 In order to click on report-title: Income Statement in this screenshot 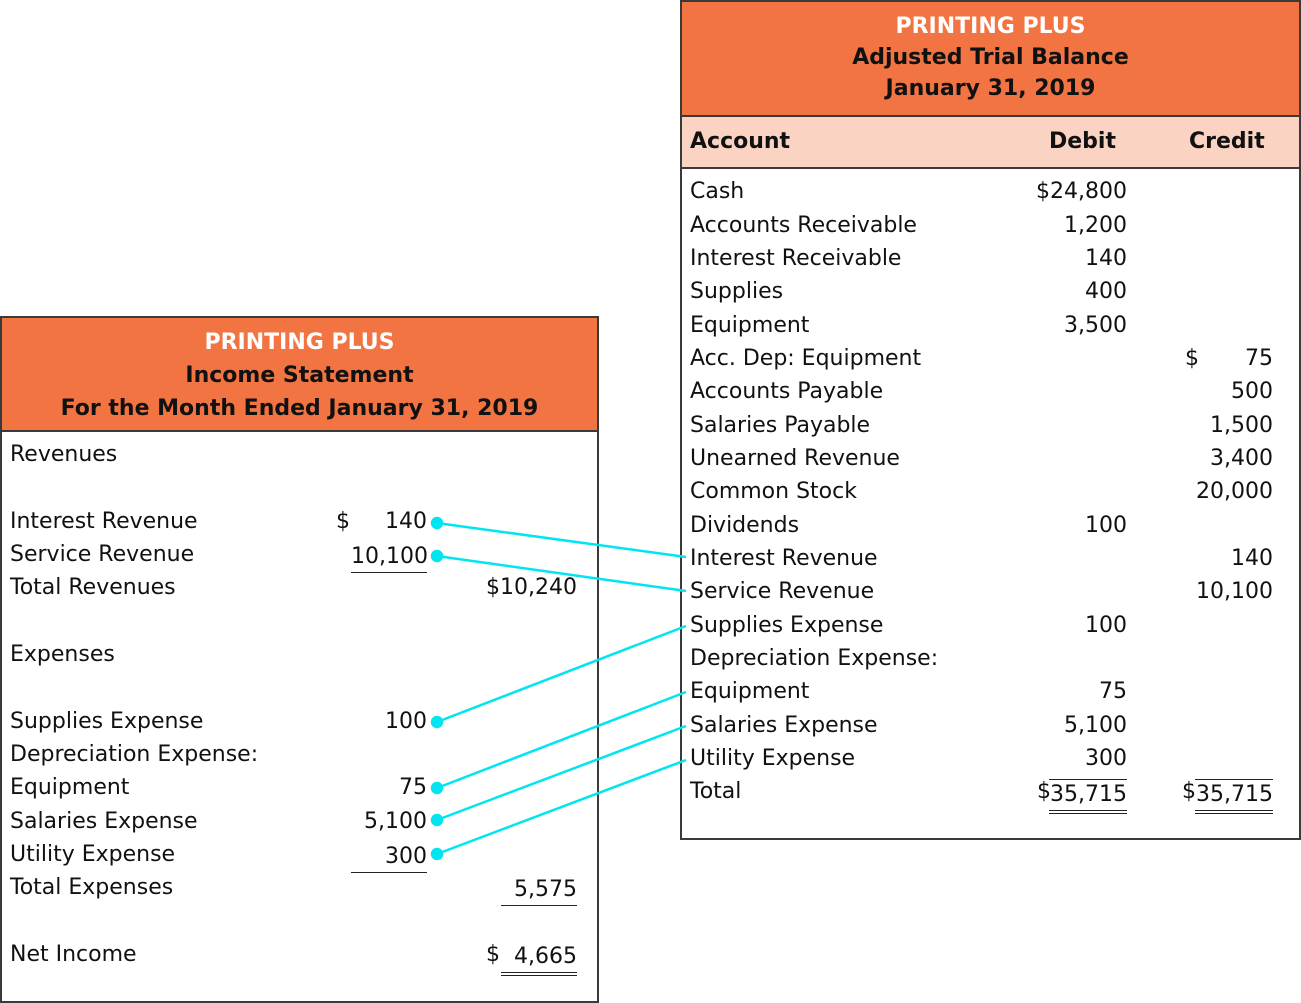, I will do `click(299, 375)`.